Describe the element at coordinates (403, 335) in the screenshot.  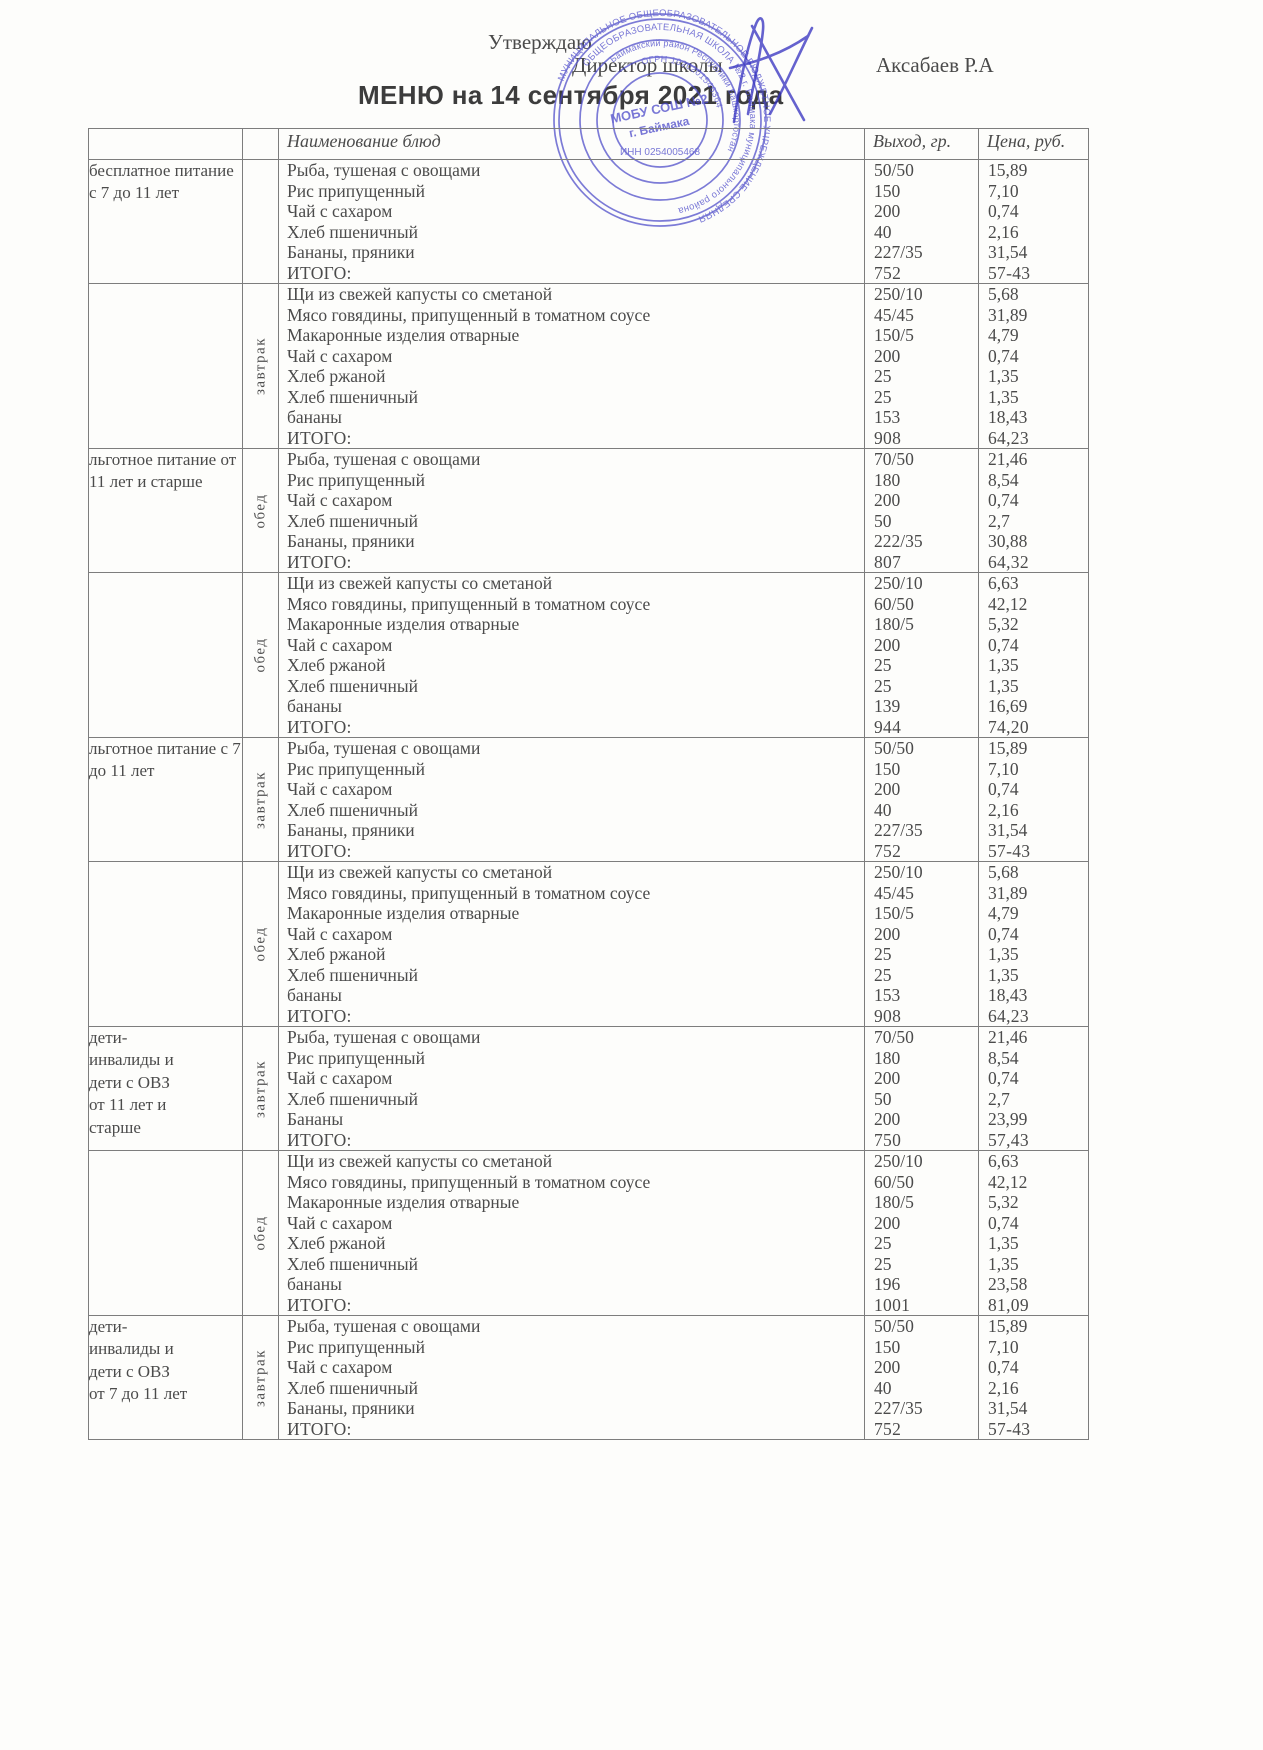
I see `item-line: Макаронные изделия отварные` at that location.